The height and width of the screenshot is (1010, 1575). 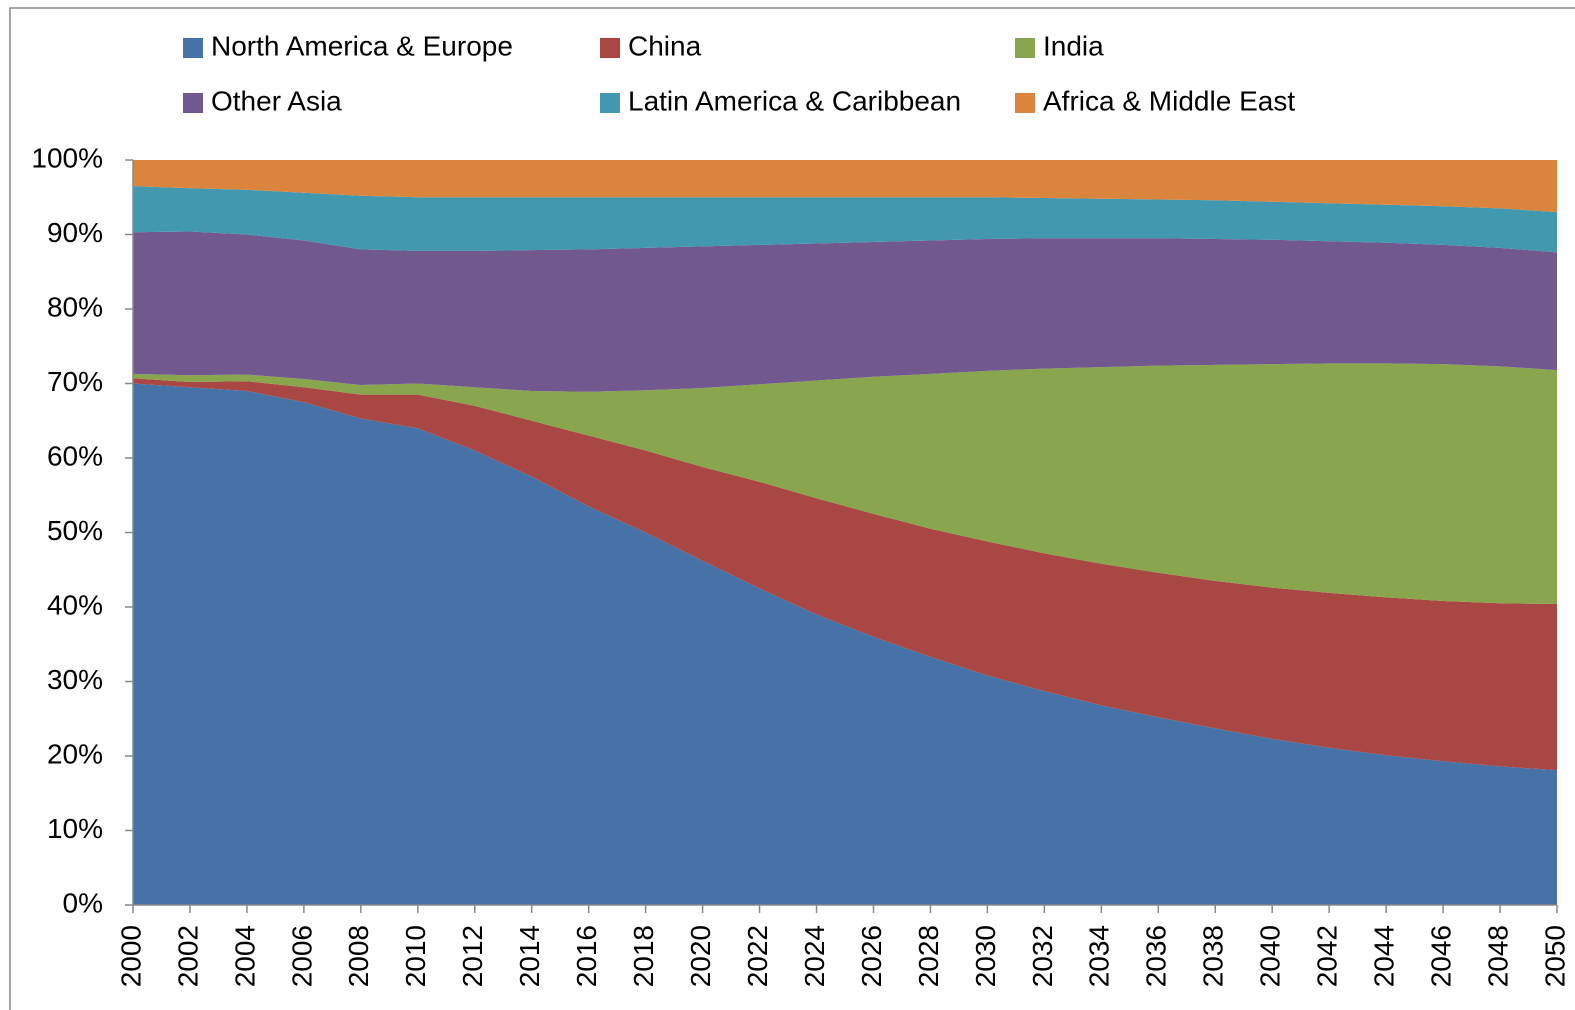 What do you see at coordinates (130, 956) in the screenshot?
I see `x-tick-label: 2000` at bounding box center [130, 956].